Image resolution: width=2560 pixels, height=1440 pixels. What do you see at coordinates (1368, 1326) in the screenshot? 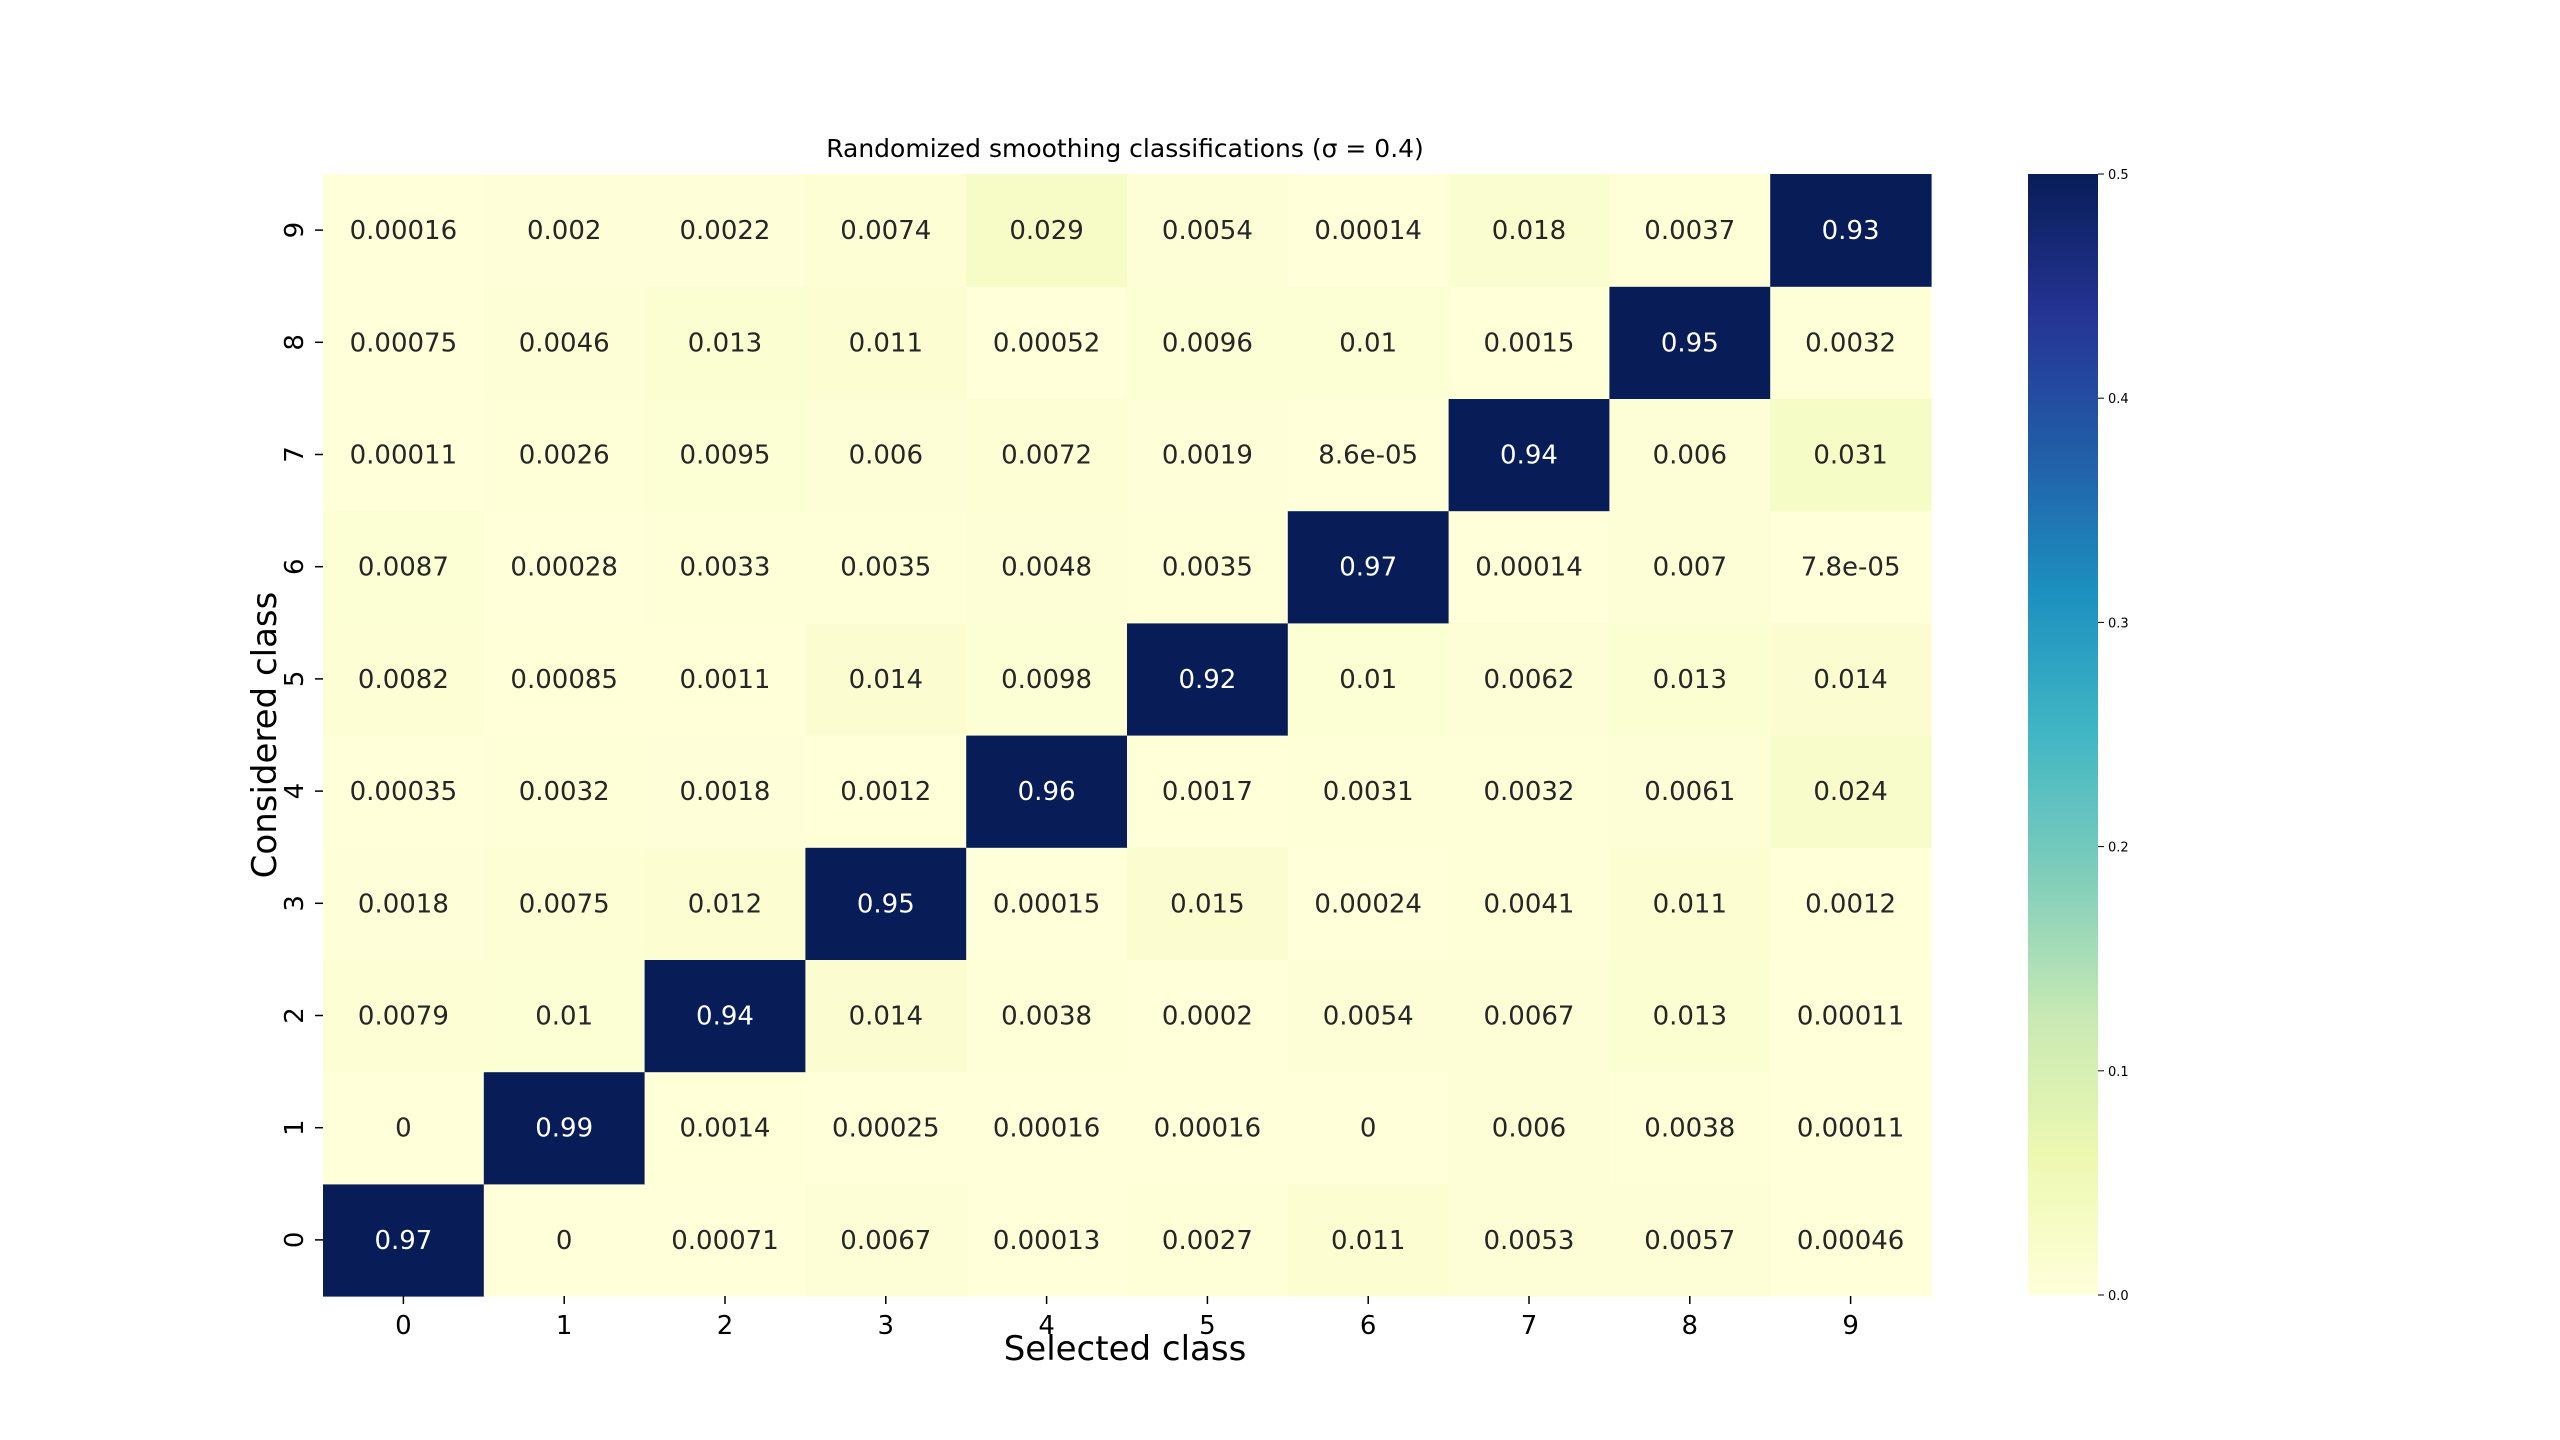
I see `x-tick-label: 6` at bounding box center [1368, 1326].